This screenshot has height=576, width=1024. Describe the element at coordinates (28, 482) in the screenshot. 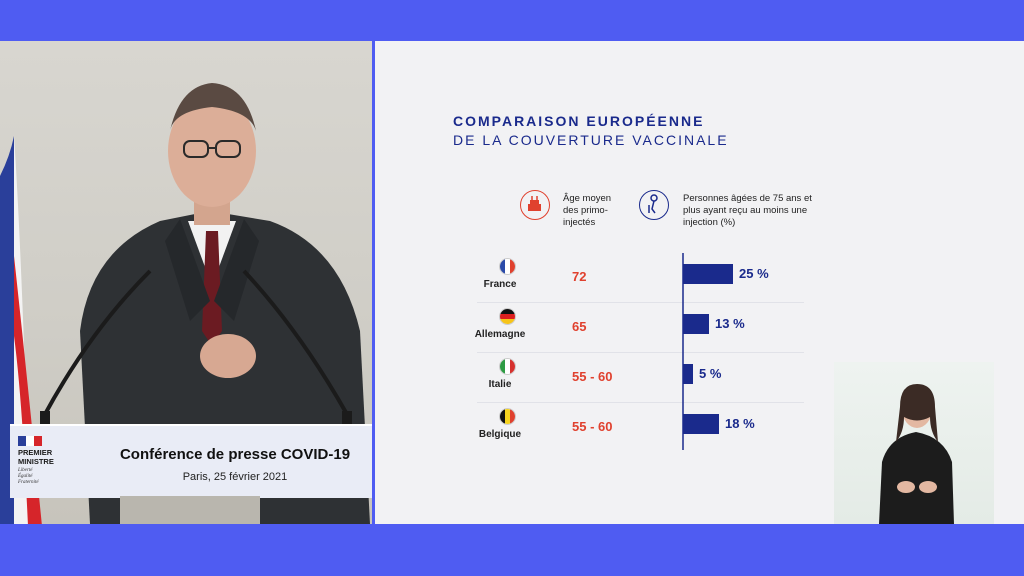

I see `motto-3: Fraternité` at that location.